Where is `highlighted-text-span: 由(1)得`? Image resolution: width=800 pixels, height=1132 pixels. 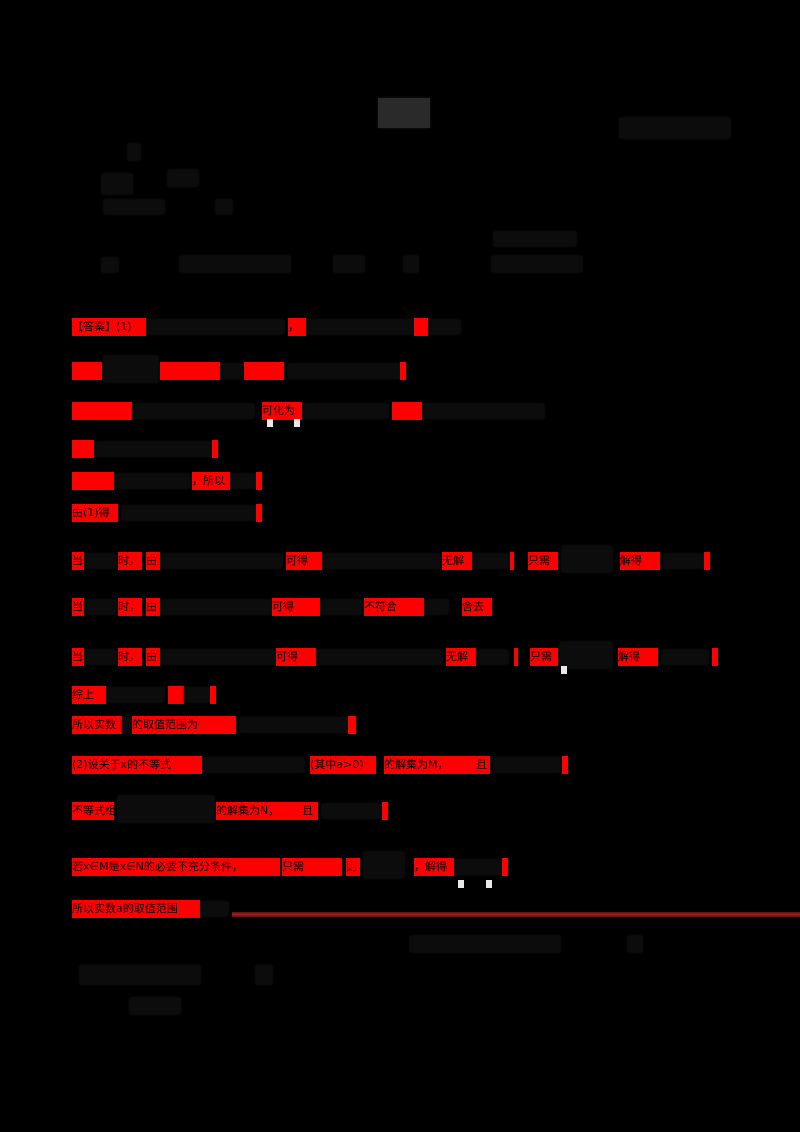
highlighted-text-span: 由(1)得 is located at coordinates (95, 513).